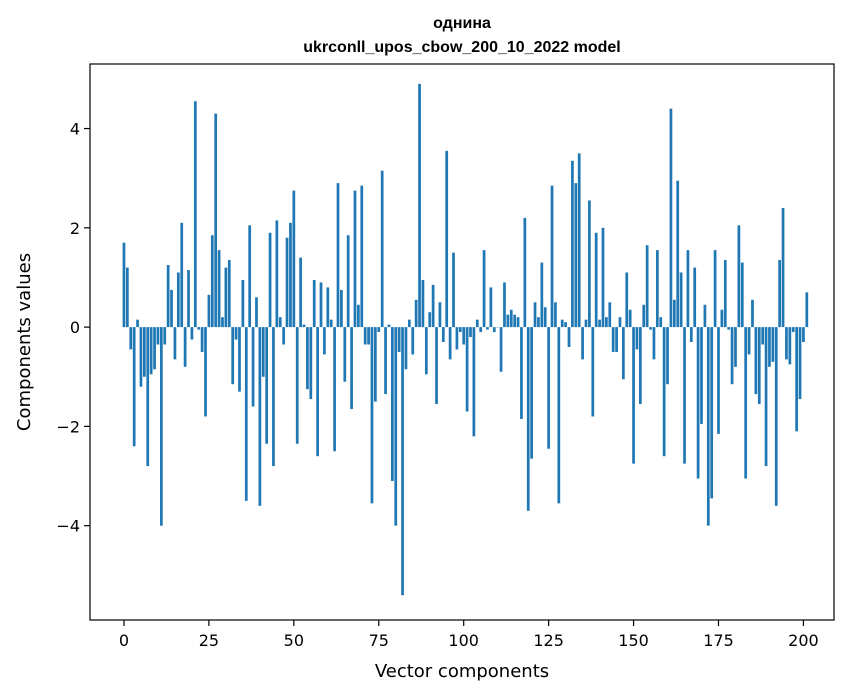  Describe the element at coordinates (294, 640) in the screenshot. I see `x-tick-label: 50` at that location.